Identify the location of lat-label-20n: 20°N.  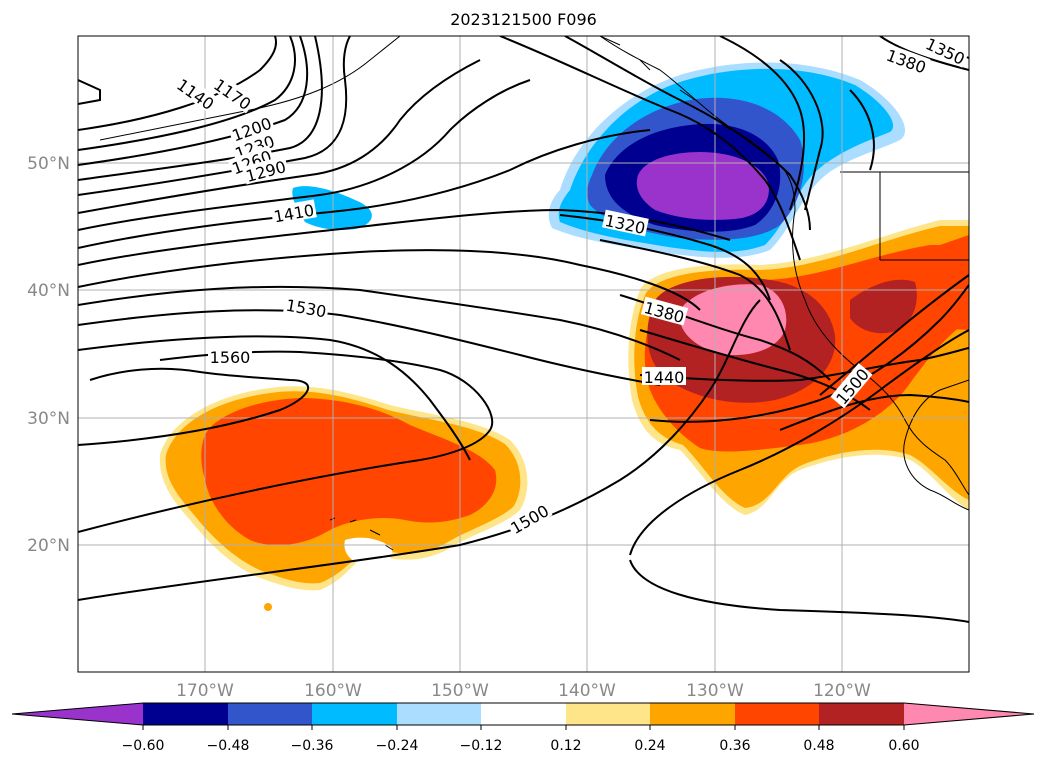
(48, 546).